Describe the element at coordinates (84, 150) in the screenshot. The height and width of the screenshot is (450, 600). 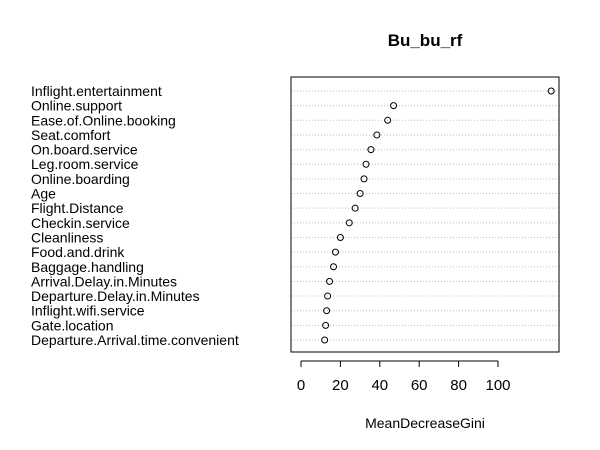
I see `category-label: On.board.service` at that location.